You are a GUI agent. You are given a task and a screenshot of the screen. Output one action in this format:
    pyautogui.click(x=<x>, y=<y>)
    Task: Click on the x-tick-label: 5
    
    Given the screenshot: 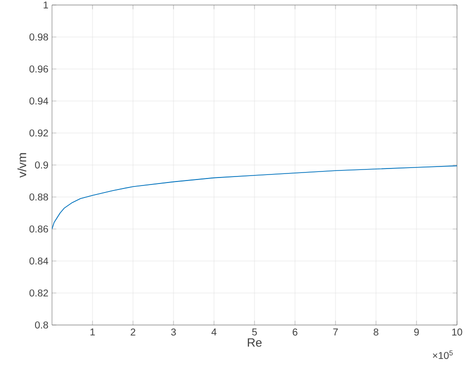 What is the action you would take?
    pyautogui.click(x=254, y=332)
    